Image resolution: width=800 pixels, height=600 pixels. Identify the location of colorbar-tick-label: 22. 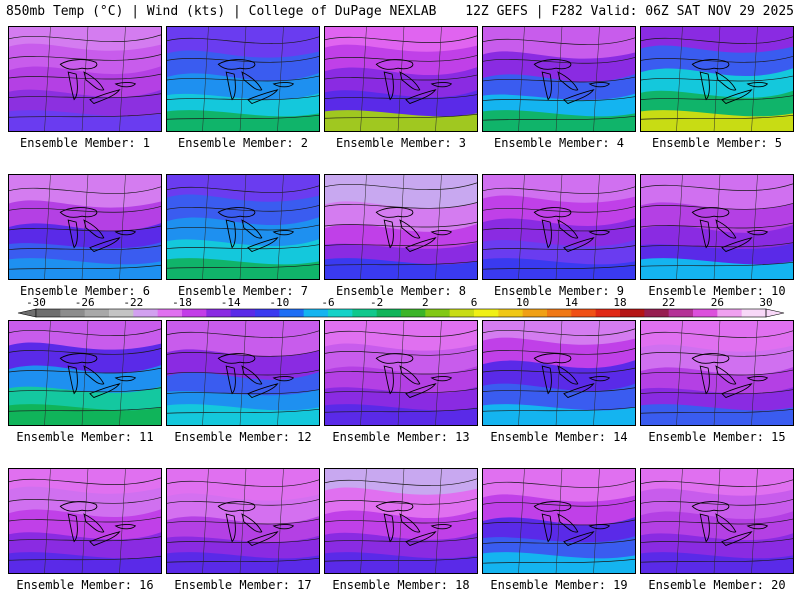
(668, 302).